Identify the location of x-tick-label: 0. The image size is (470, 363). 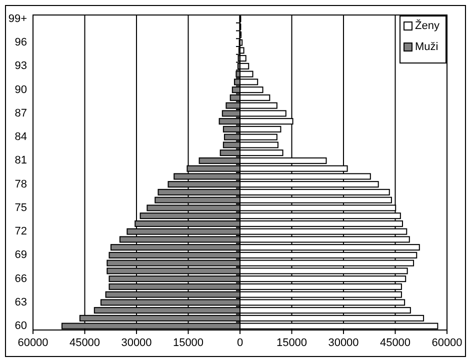
(240, 343).